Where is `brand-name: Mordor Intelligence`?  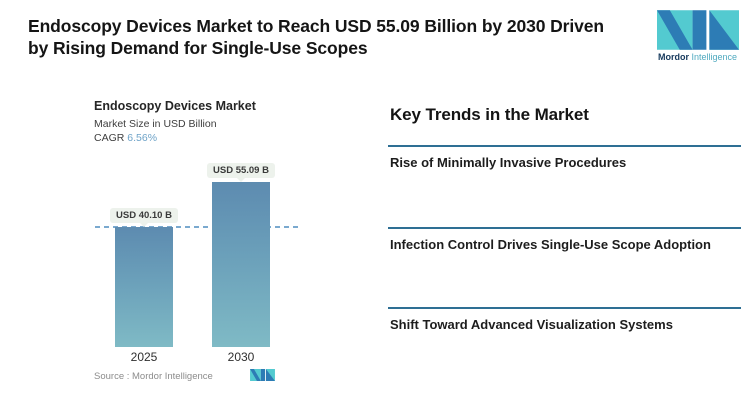
brand-name: Mordor Intelligence is located at coordinates (697, 57).